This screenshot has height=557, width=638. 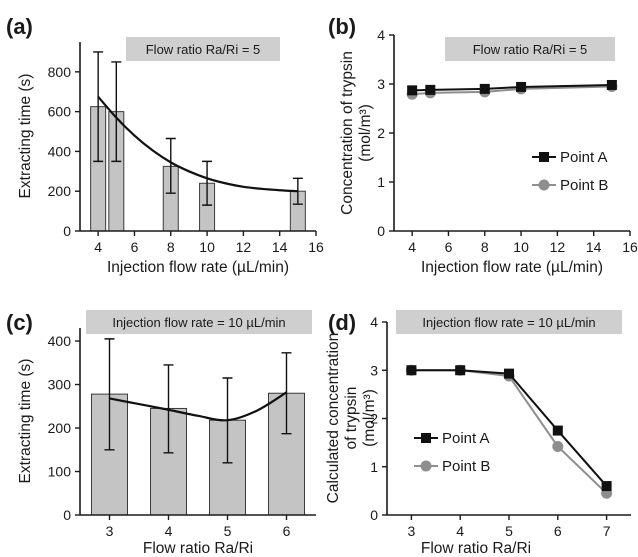 I want to click on series-line-point-b, so click(x=509, y=432).